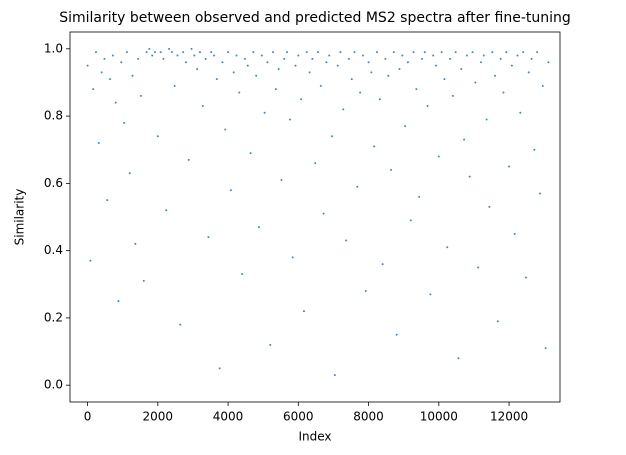 The width and height of the screenshot is (626, 455). Describe the element at coordinates (509, 417) in the screenshot. I see `x-tick-label: 12000` at that location.